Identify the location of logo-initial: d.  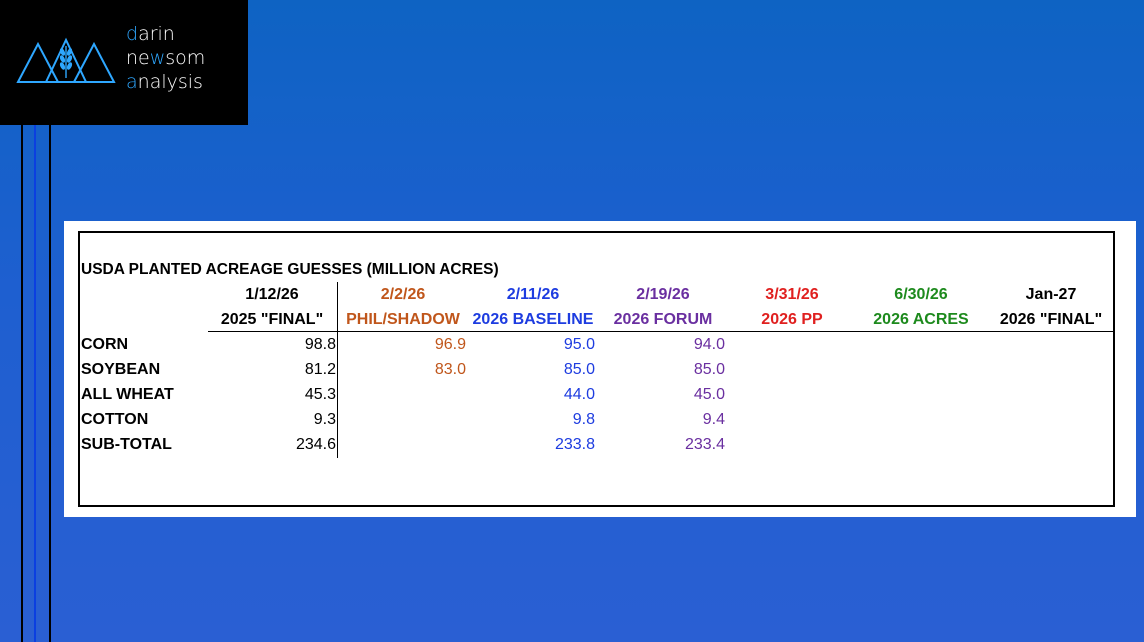
(132, 34).